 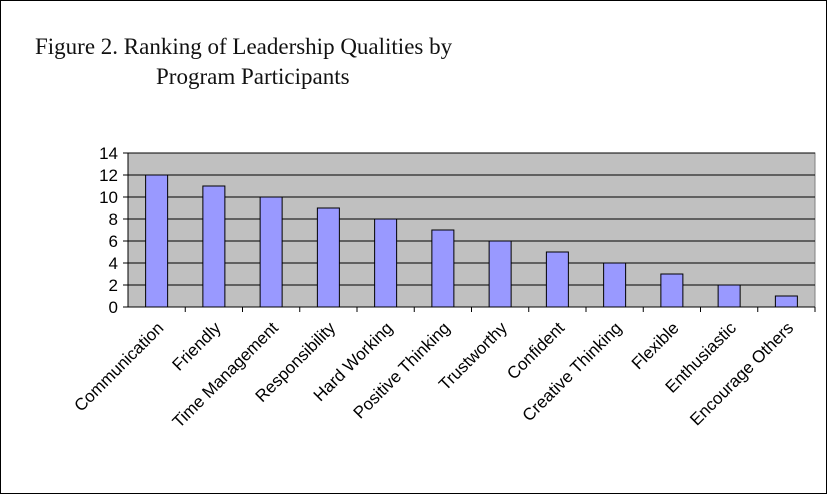 I want to click on x-tick-label: Friendly, so click(x=197, y=346).